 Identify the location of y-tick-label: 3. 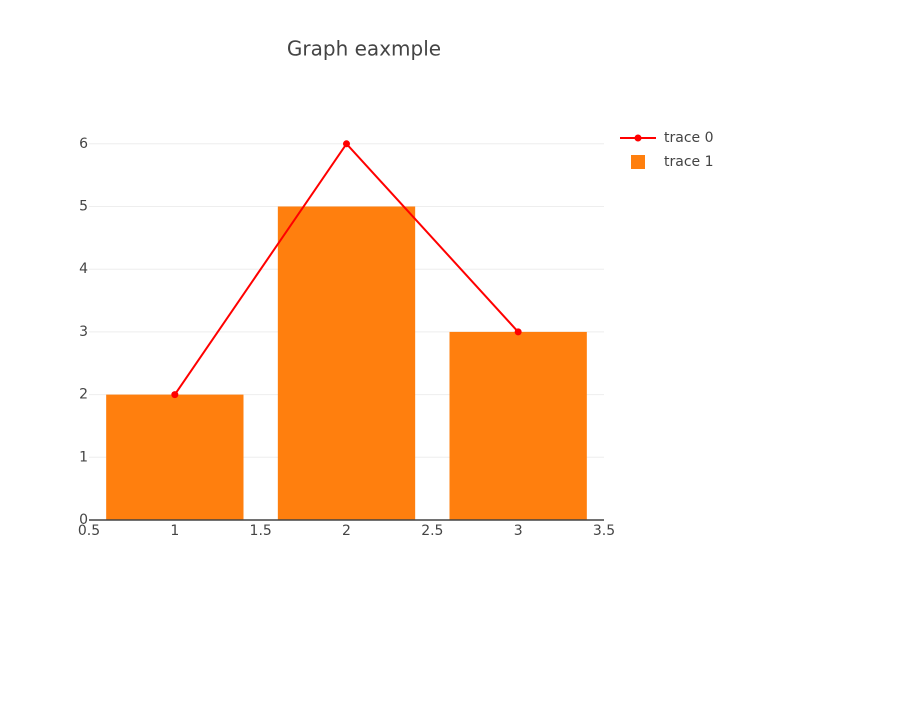
(83, 332).